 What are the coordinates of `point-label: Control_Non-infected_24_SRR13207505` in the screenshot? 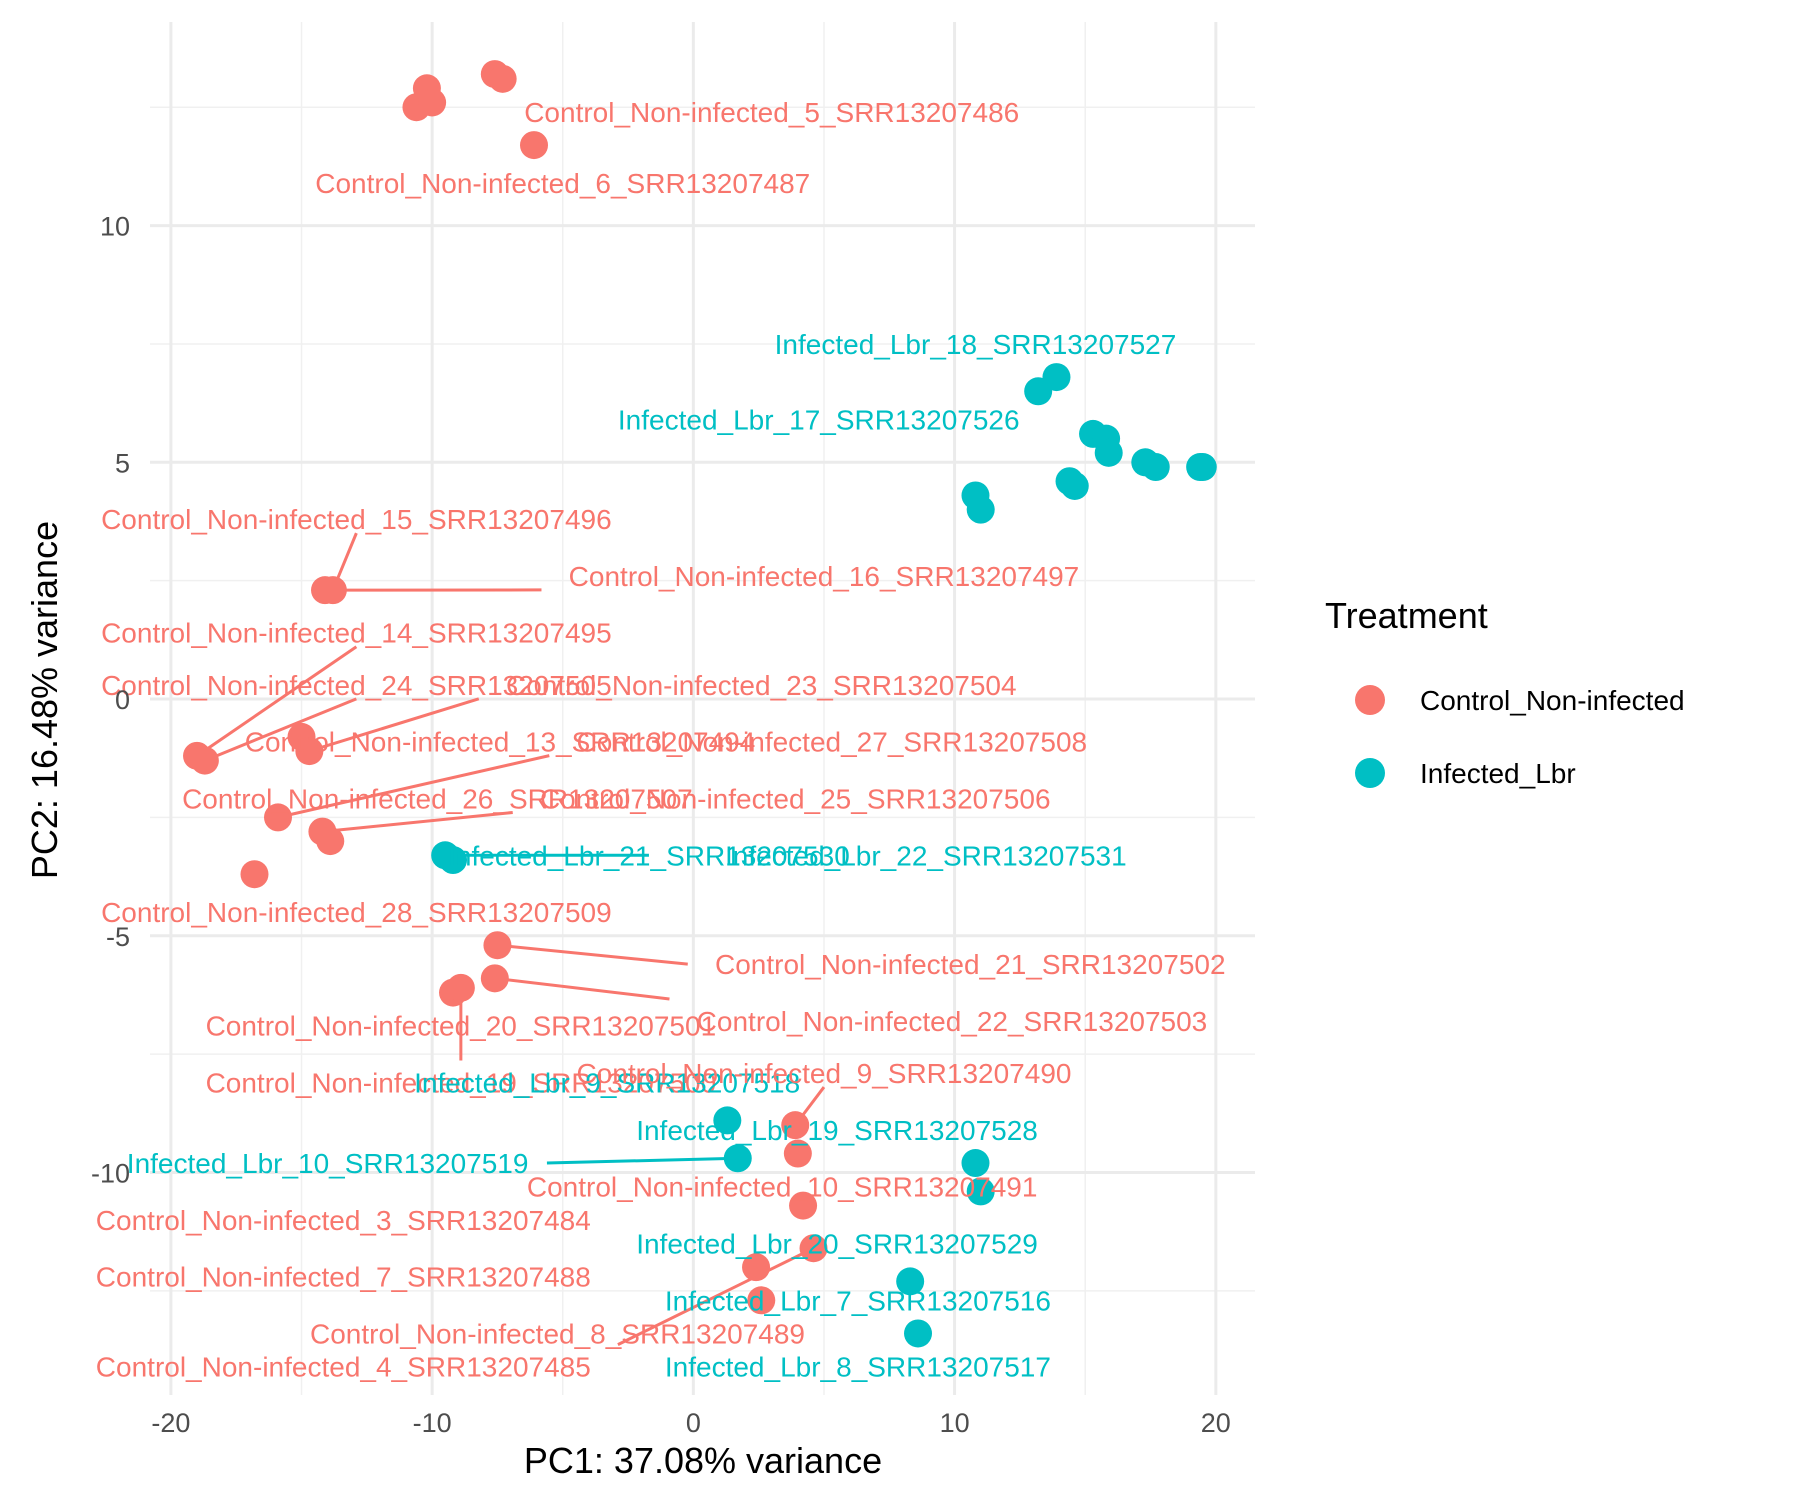 It's located at (356, 685).